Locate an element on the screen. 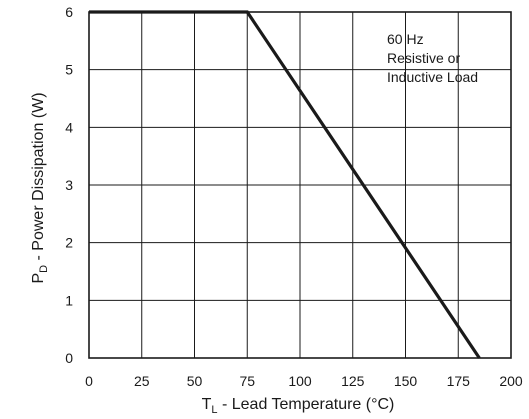 The image size is (529, 419). chart-annotation: 60 Hz Resistive or Inductive Load is located at coordinates (432, 58).